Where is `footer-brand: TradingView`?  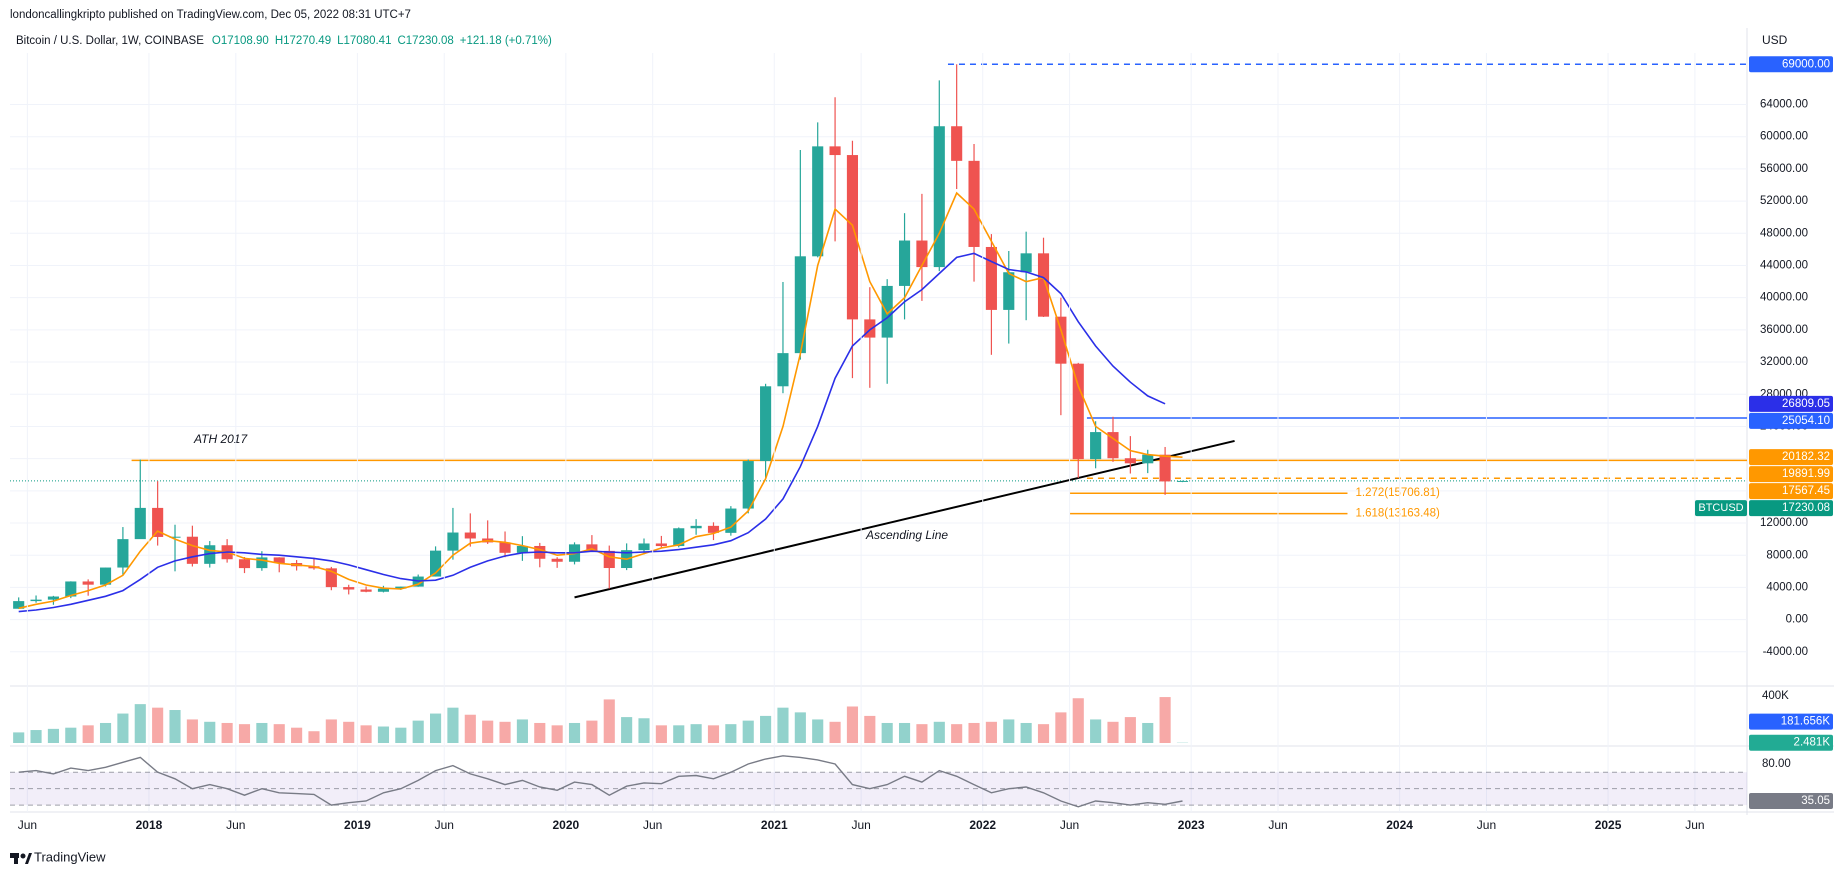 footer-brand: TradingView is located at coordinates (70, 856).